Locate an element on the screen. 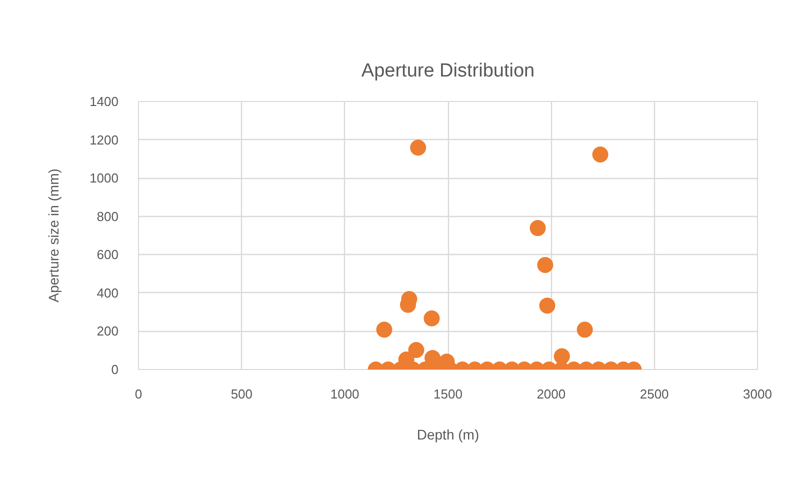 The height and width of the screenshot is (486, 797). x-tick-label: 2500 is located at coordinates (654, 394).